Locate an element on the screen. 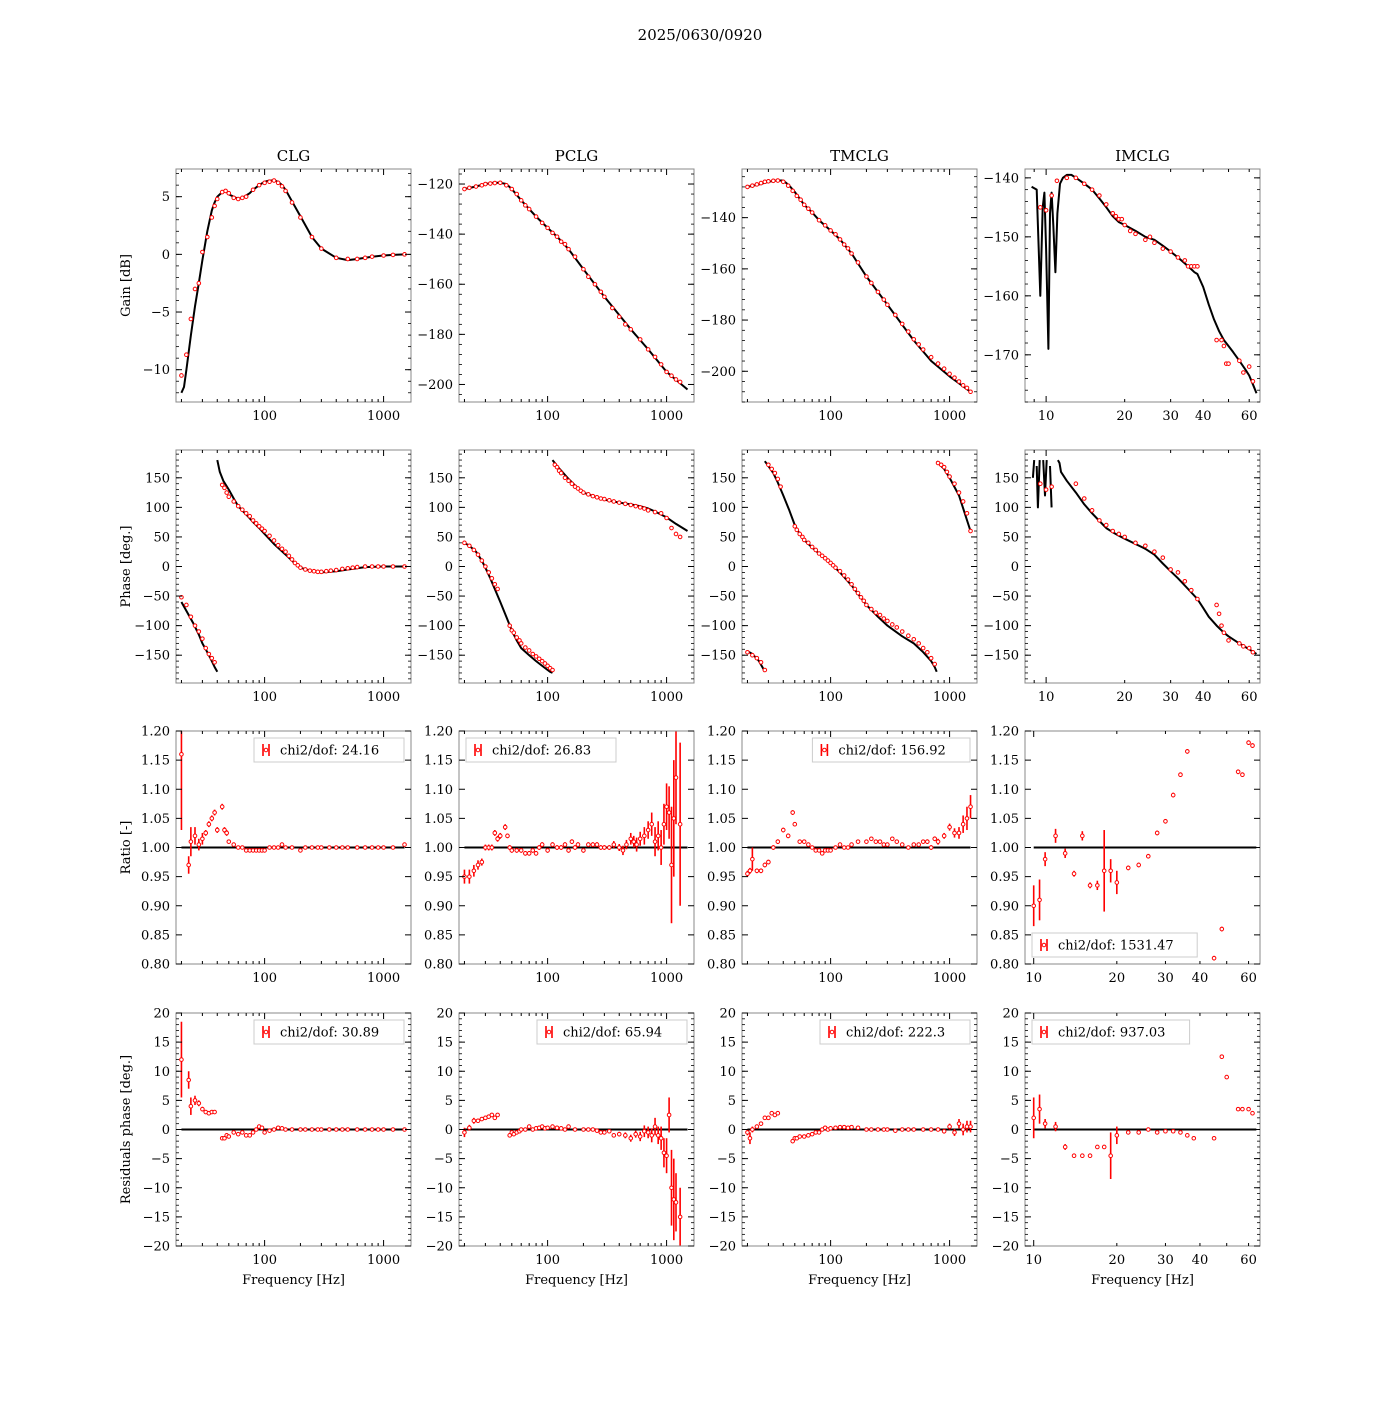 Image resolution: width=1400 pixels, height=1404 pixels. model-line is located at coordinates (292, 286).